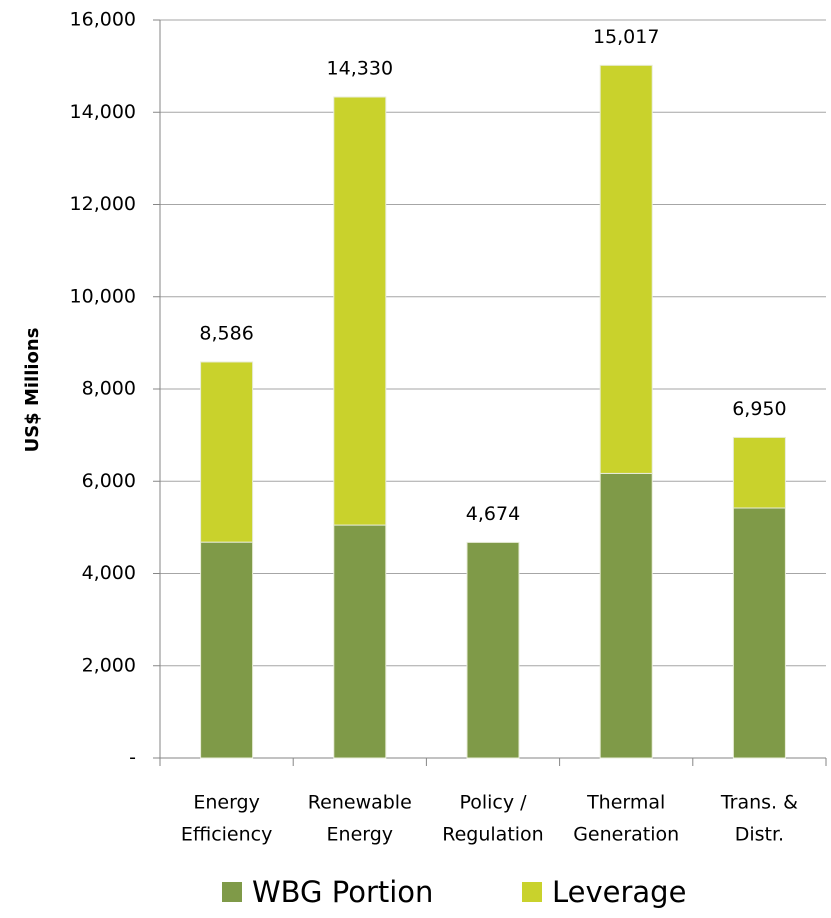 This screenshot has width=831, height=918. I want to click on x-tick-label: Trans. &, so click(759, 803).